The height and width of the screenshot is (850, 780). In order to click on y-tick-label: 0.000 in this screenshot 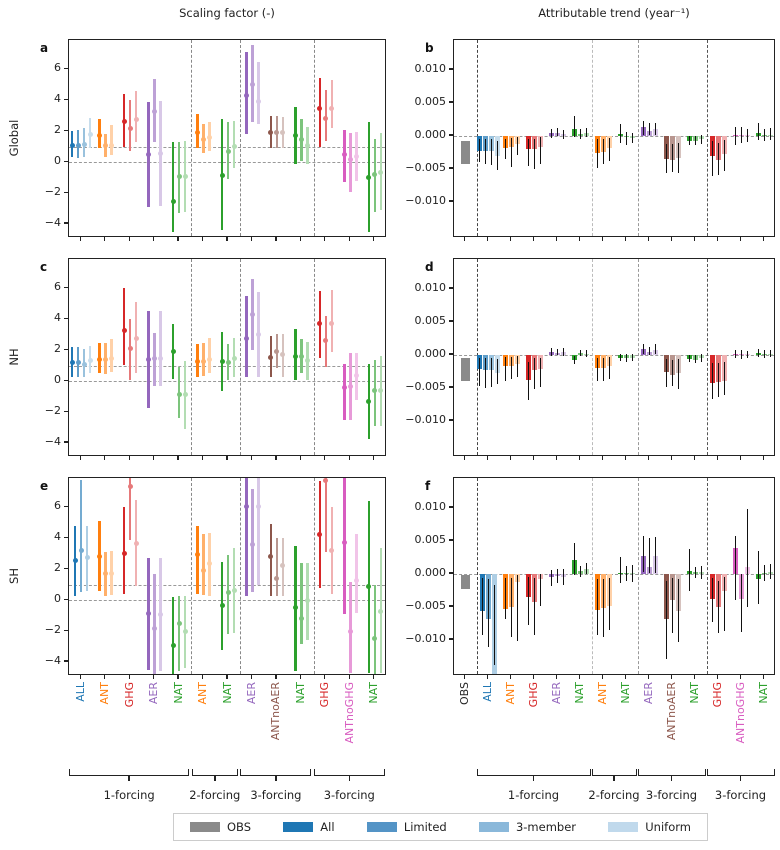, I will do `click(430, 135)`.